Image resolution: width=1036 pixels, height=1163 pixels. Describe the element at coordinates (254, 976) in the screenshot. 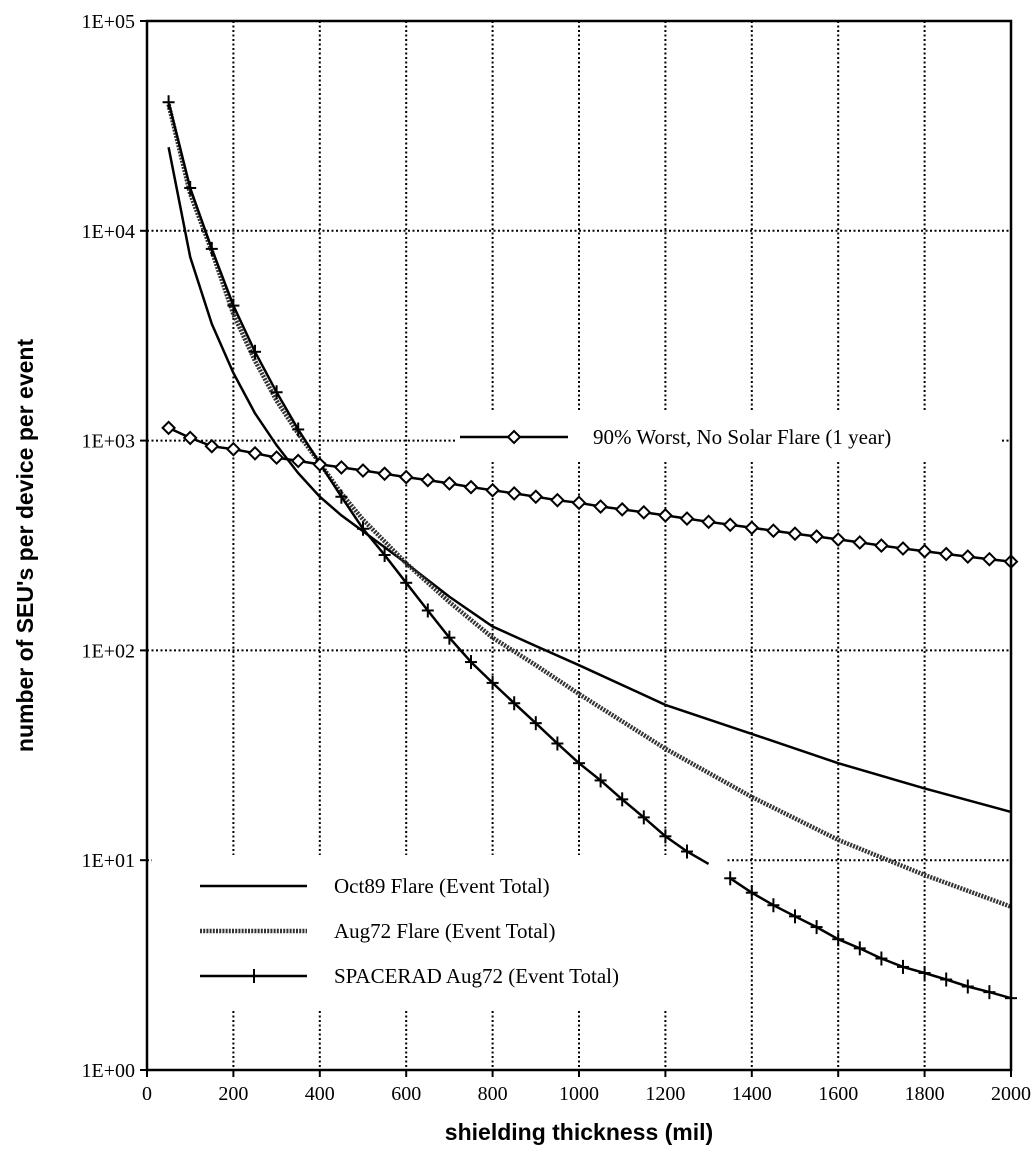

I see `legend-plus-icon` at that location.